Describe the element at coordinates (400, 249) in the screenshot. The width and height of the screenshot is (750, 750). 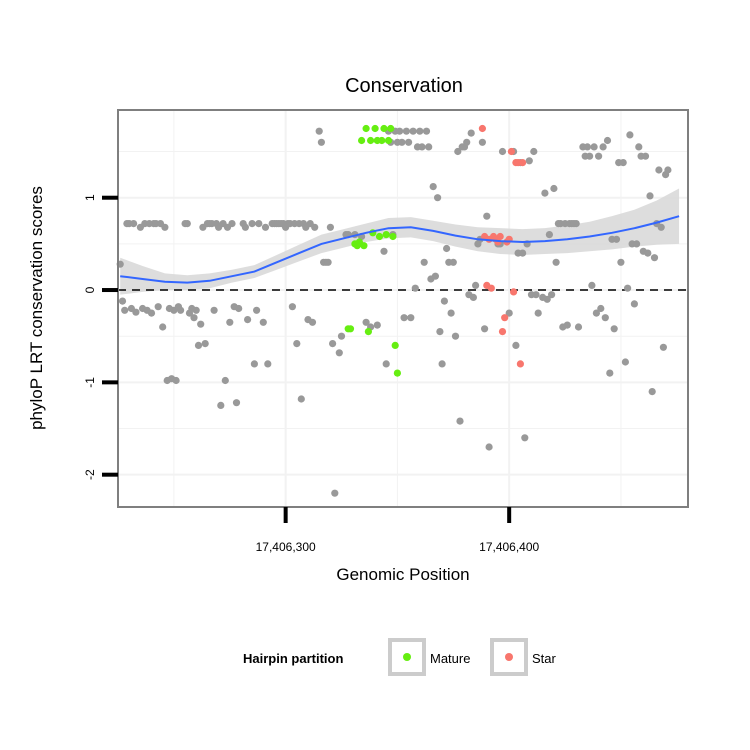
I see `smooth-trend-line` at that location.